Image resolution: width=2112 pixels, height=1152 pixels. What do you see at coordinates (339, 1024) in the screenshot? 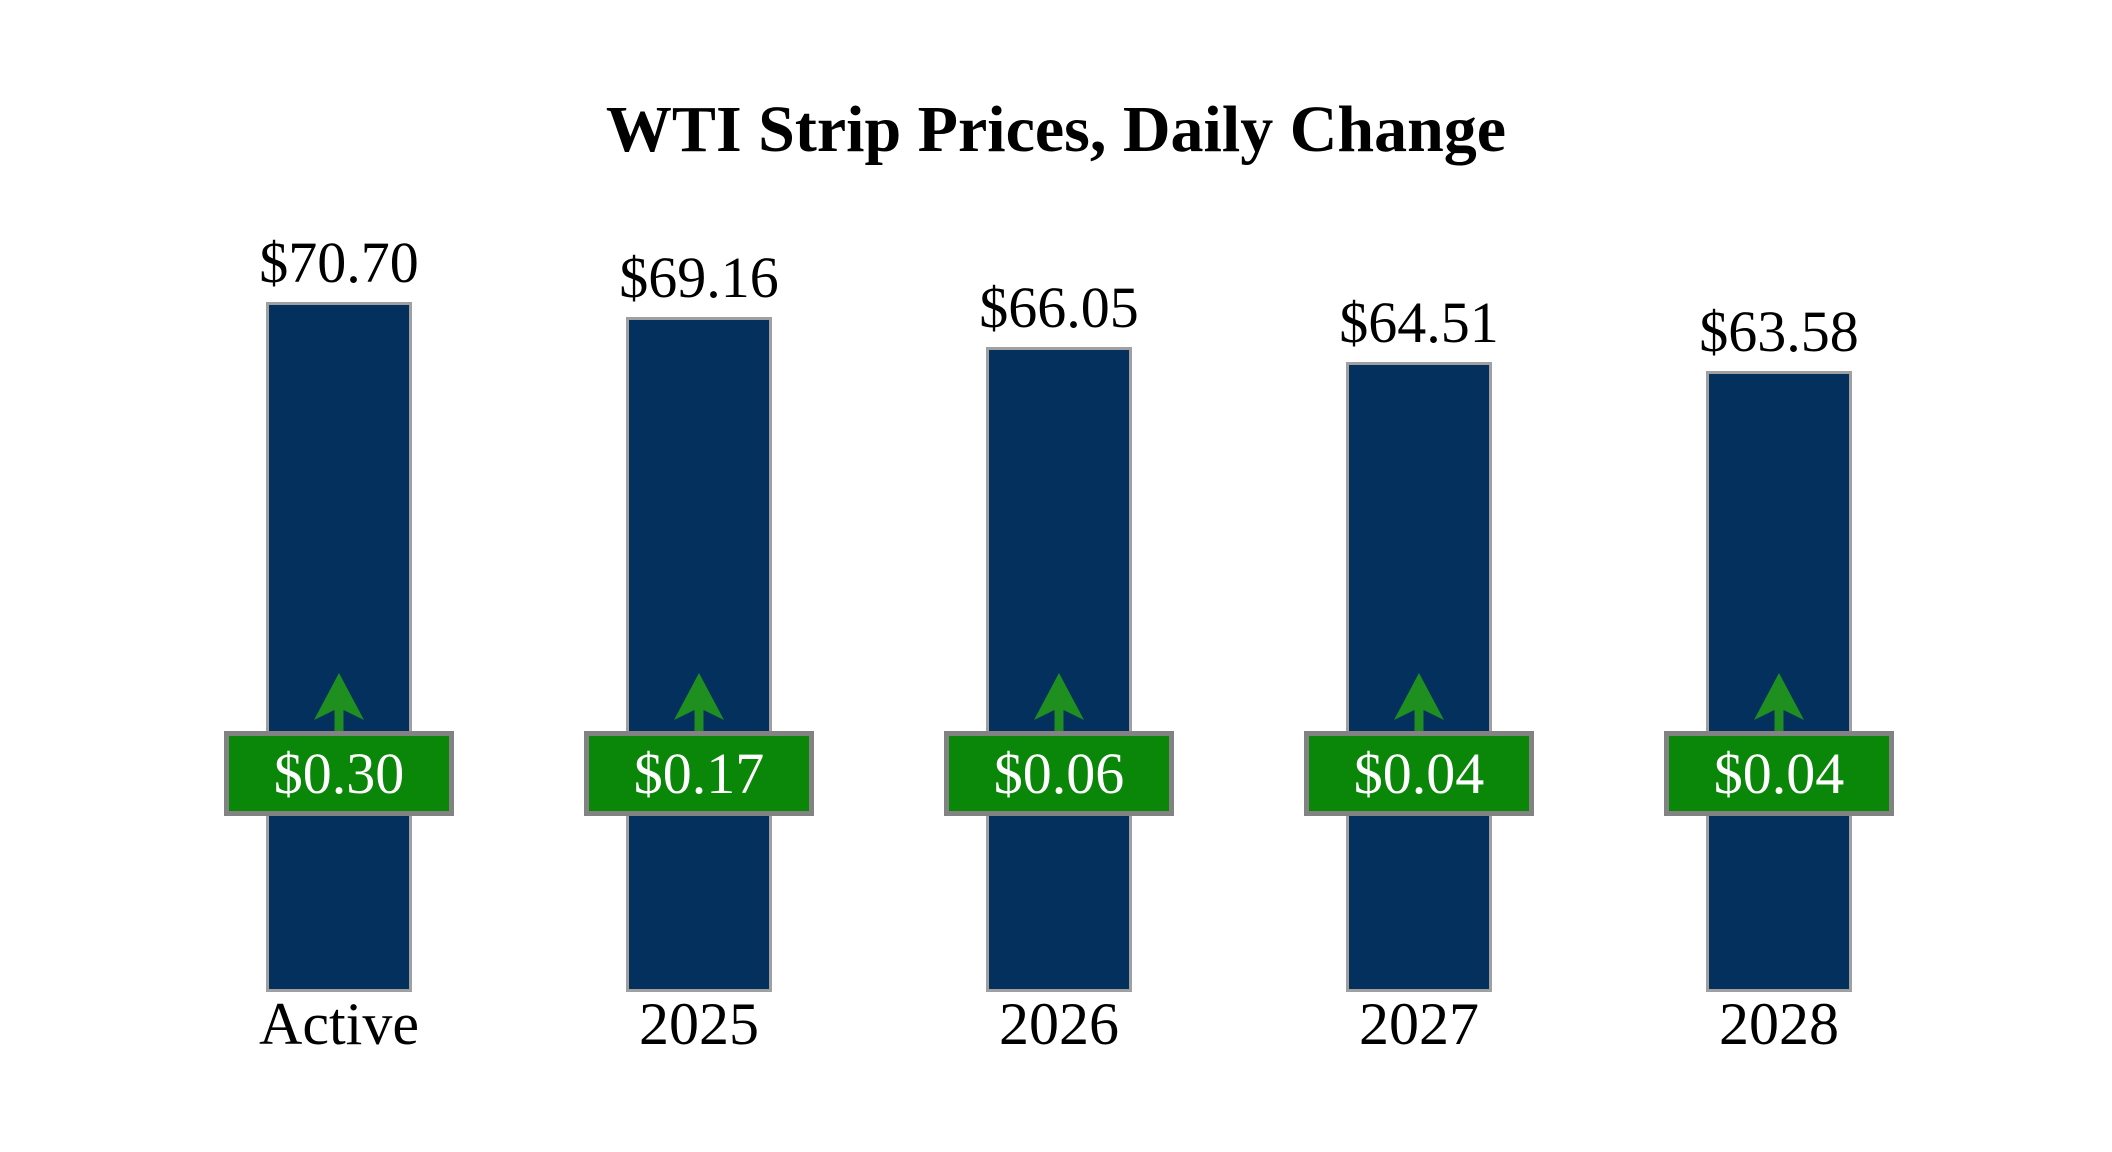
I see `category-label: Active` at bounding box center [339, 1024].